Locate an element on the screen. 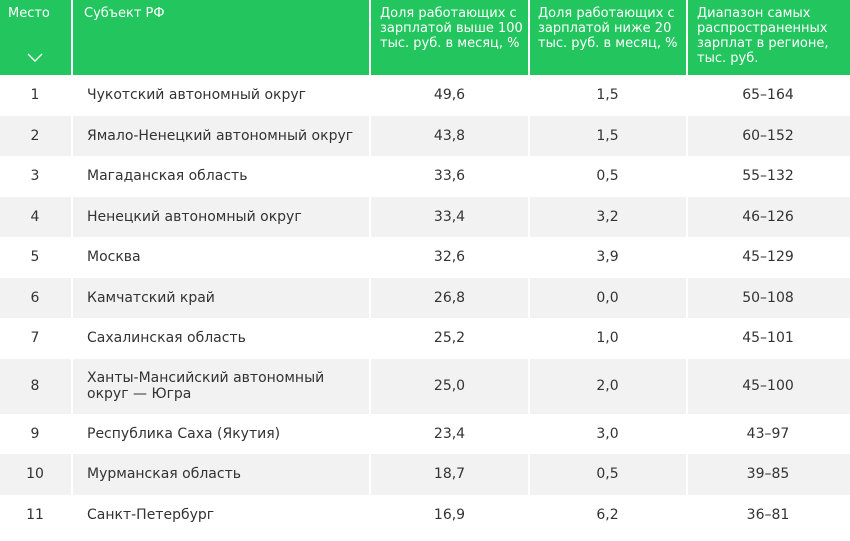 The image size is (850, 541). table-row: 10 Мурманская область 18,7 0,5 39–85 is located at coordinates (425, 474).